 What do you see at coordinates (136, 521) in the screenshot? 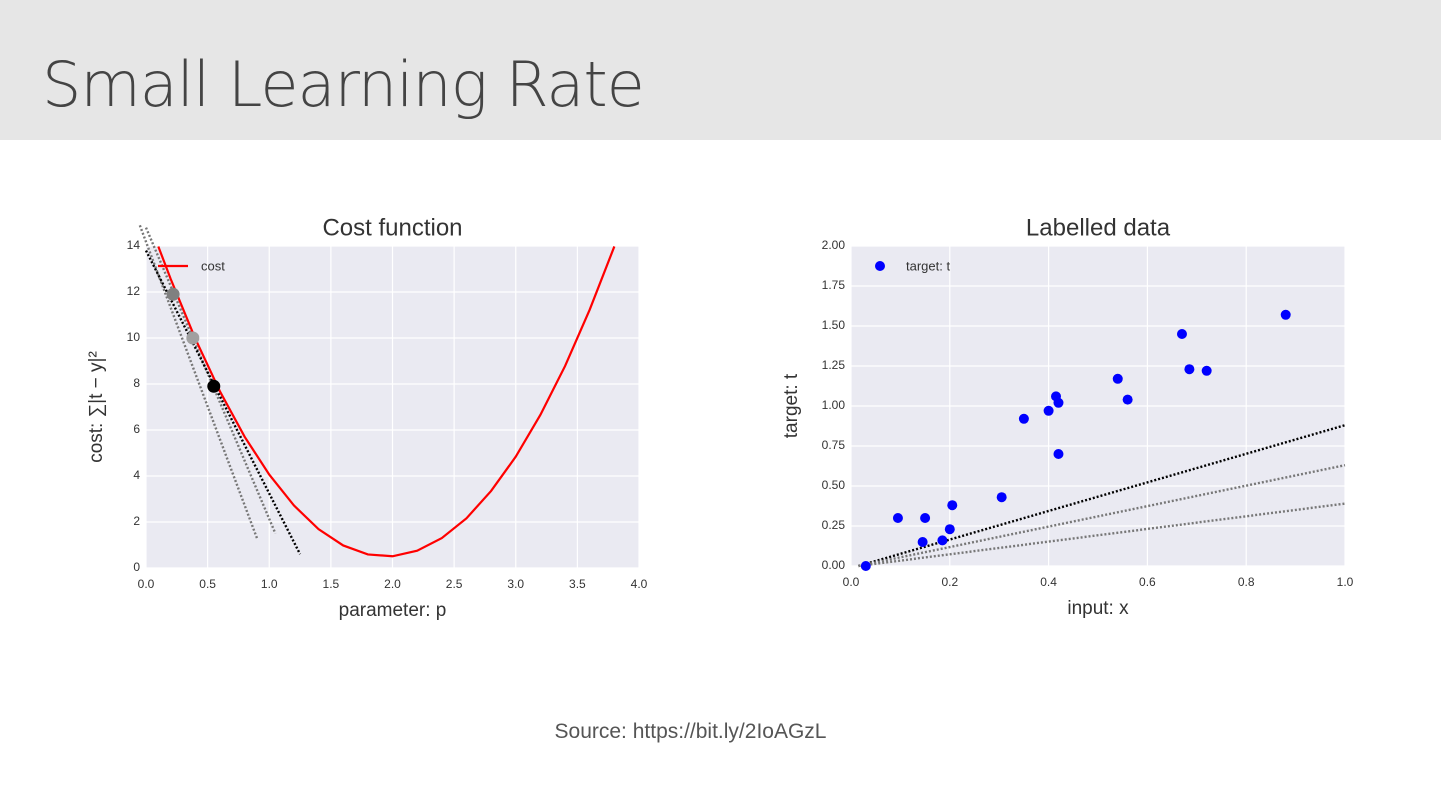
I see `y-tick-label: 2` at bounding box center [136, 521].